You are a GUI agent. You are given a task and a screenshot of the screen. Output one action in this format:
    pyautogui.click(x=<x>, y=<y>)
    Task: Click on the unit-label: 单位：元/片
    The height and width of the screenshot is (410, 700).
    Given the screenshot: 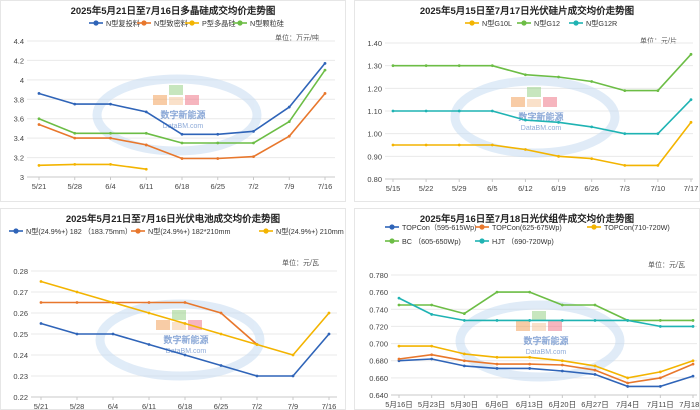 What is the action you would take?
    pyautogui.click(x=658, y=40)
    